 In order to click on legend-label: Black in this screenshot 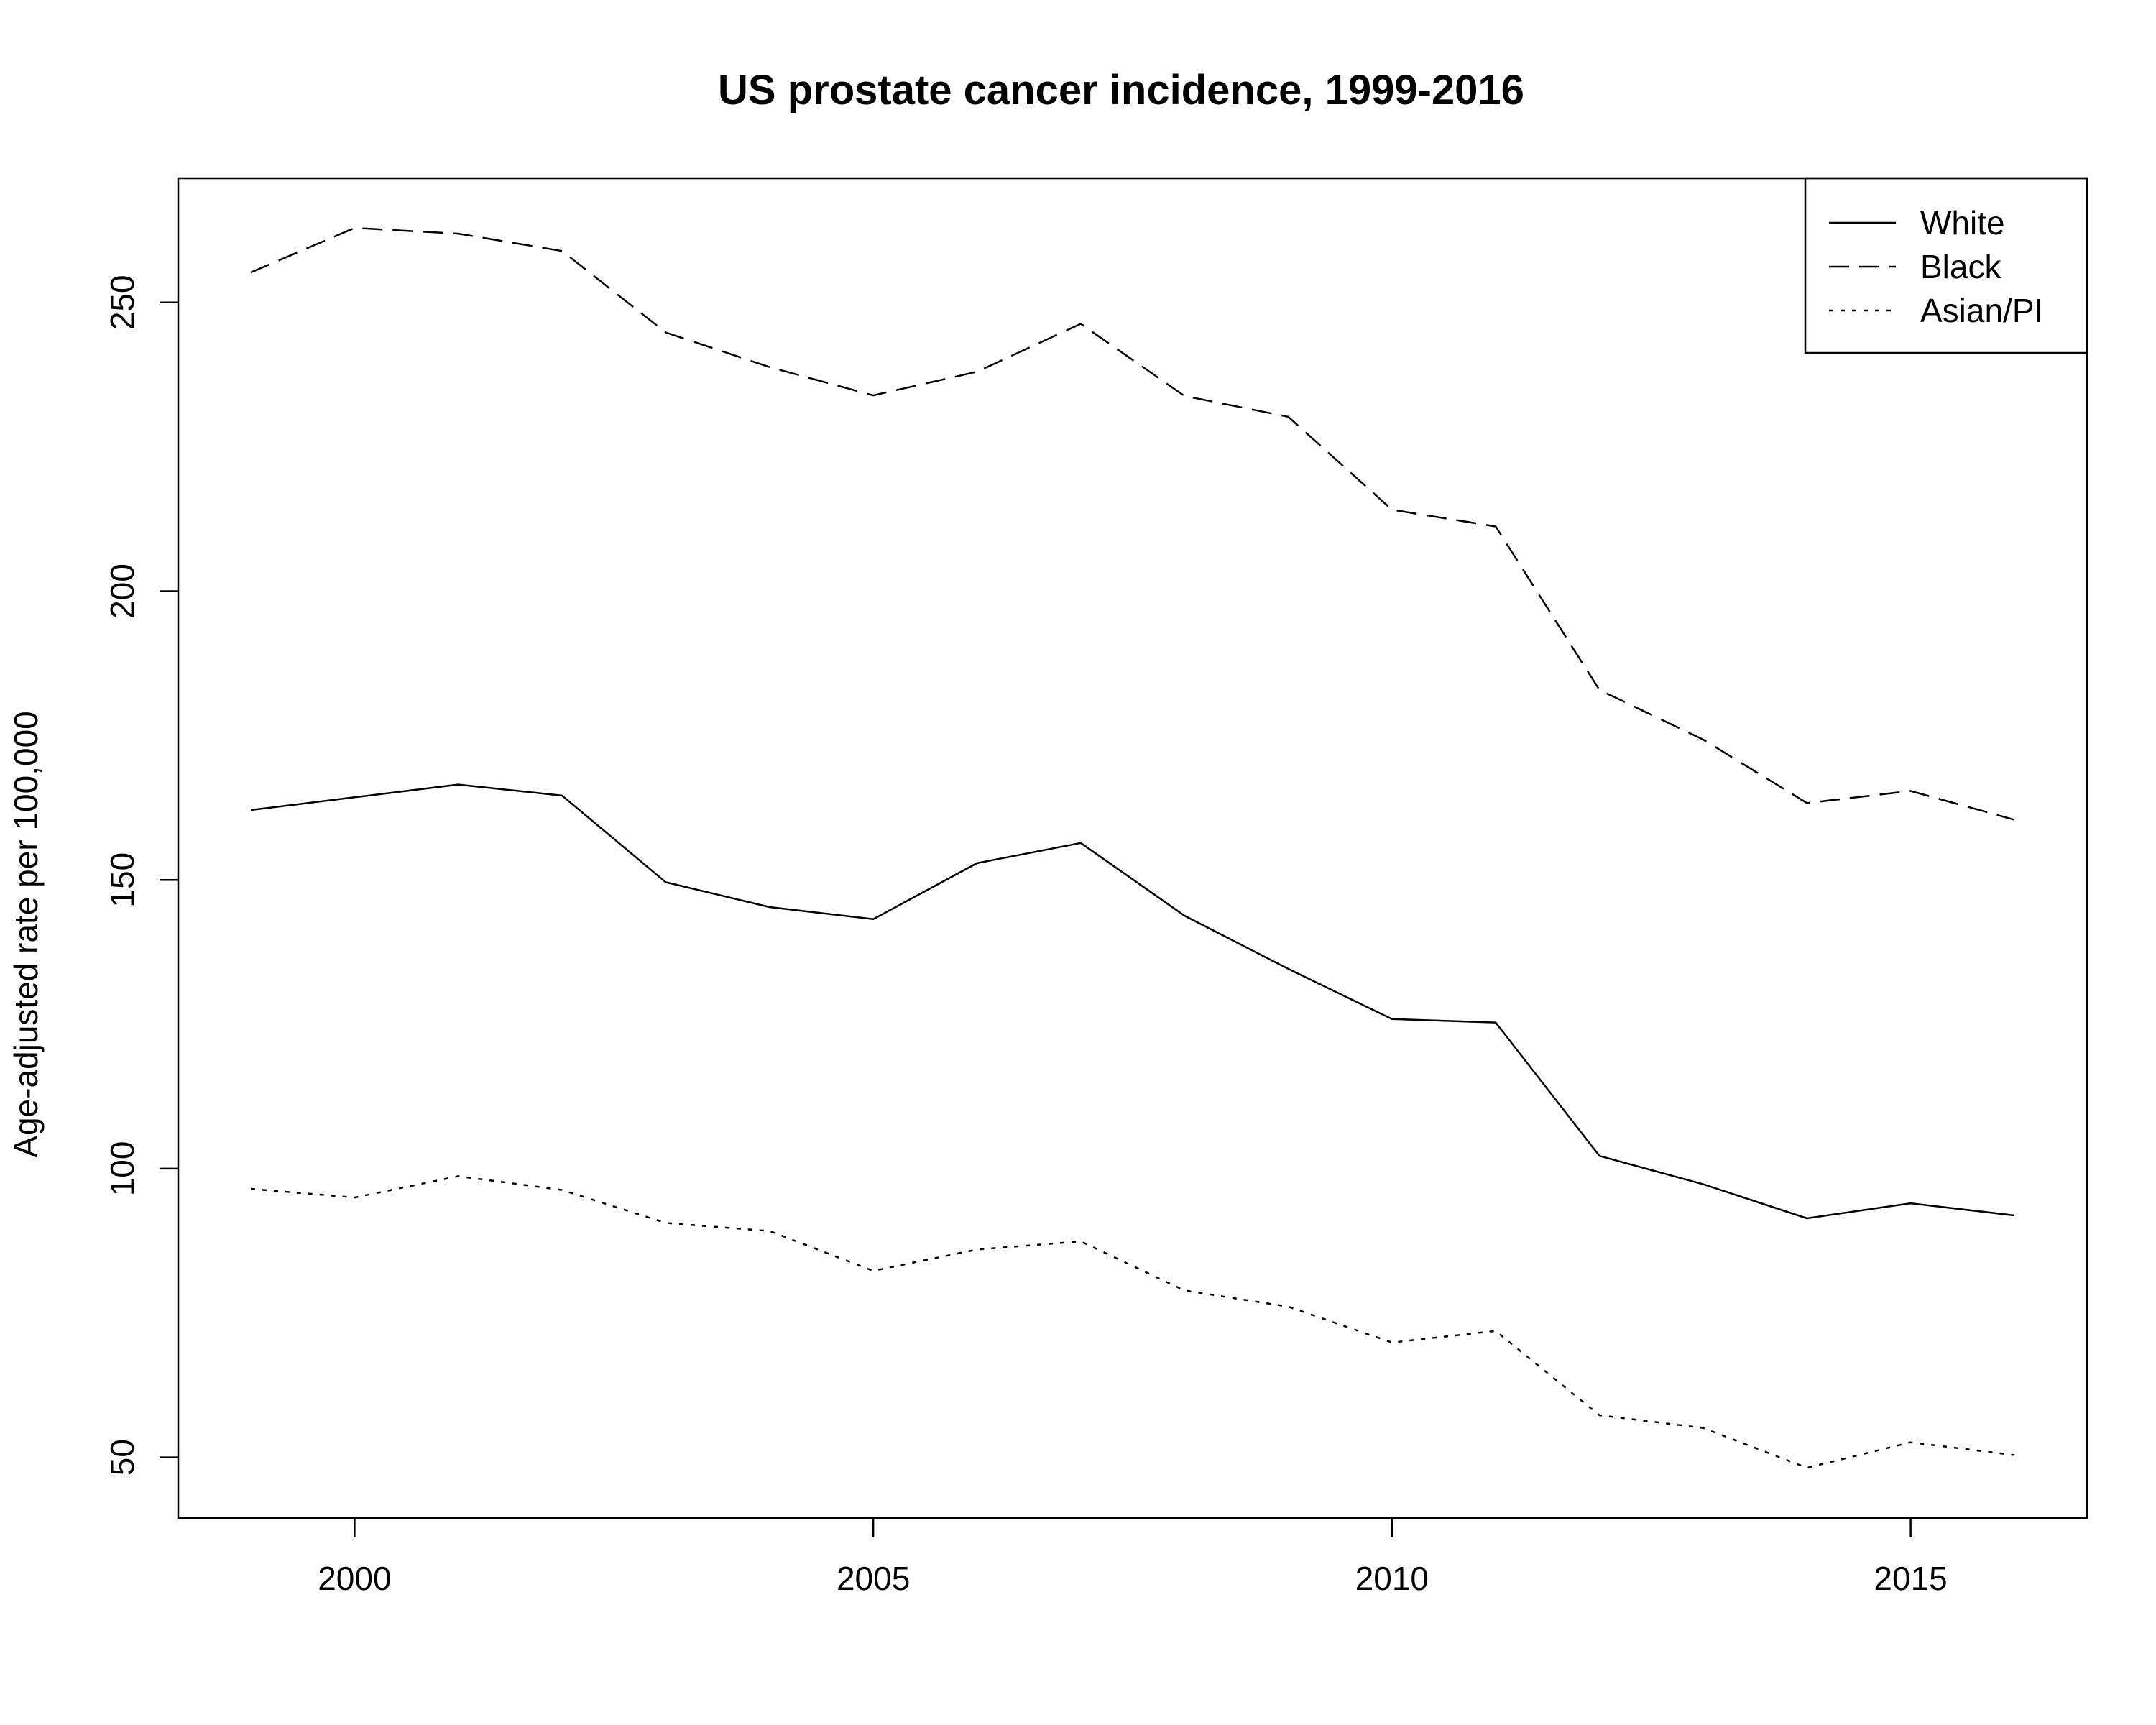, I will do `click(1960, 266)`.